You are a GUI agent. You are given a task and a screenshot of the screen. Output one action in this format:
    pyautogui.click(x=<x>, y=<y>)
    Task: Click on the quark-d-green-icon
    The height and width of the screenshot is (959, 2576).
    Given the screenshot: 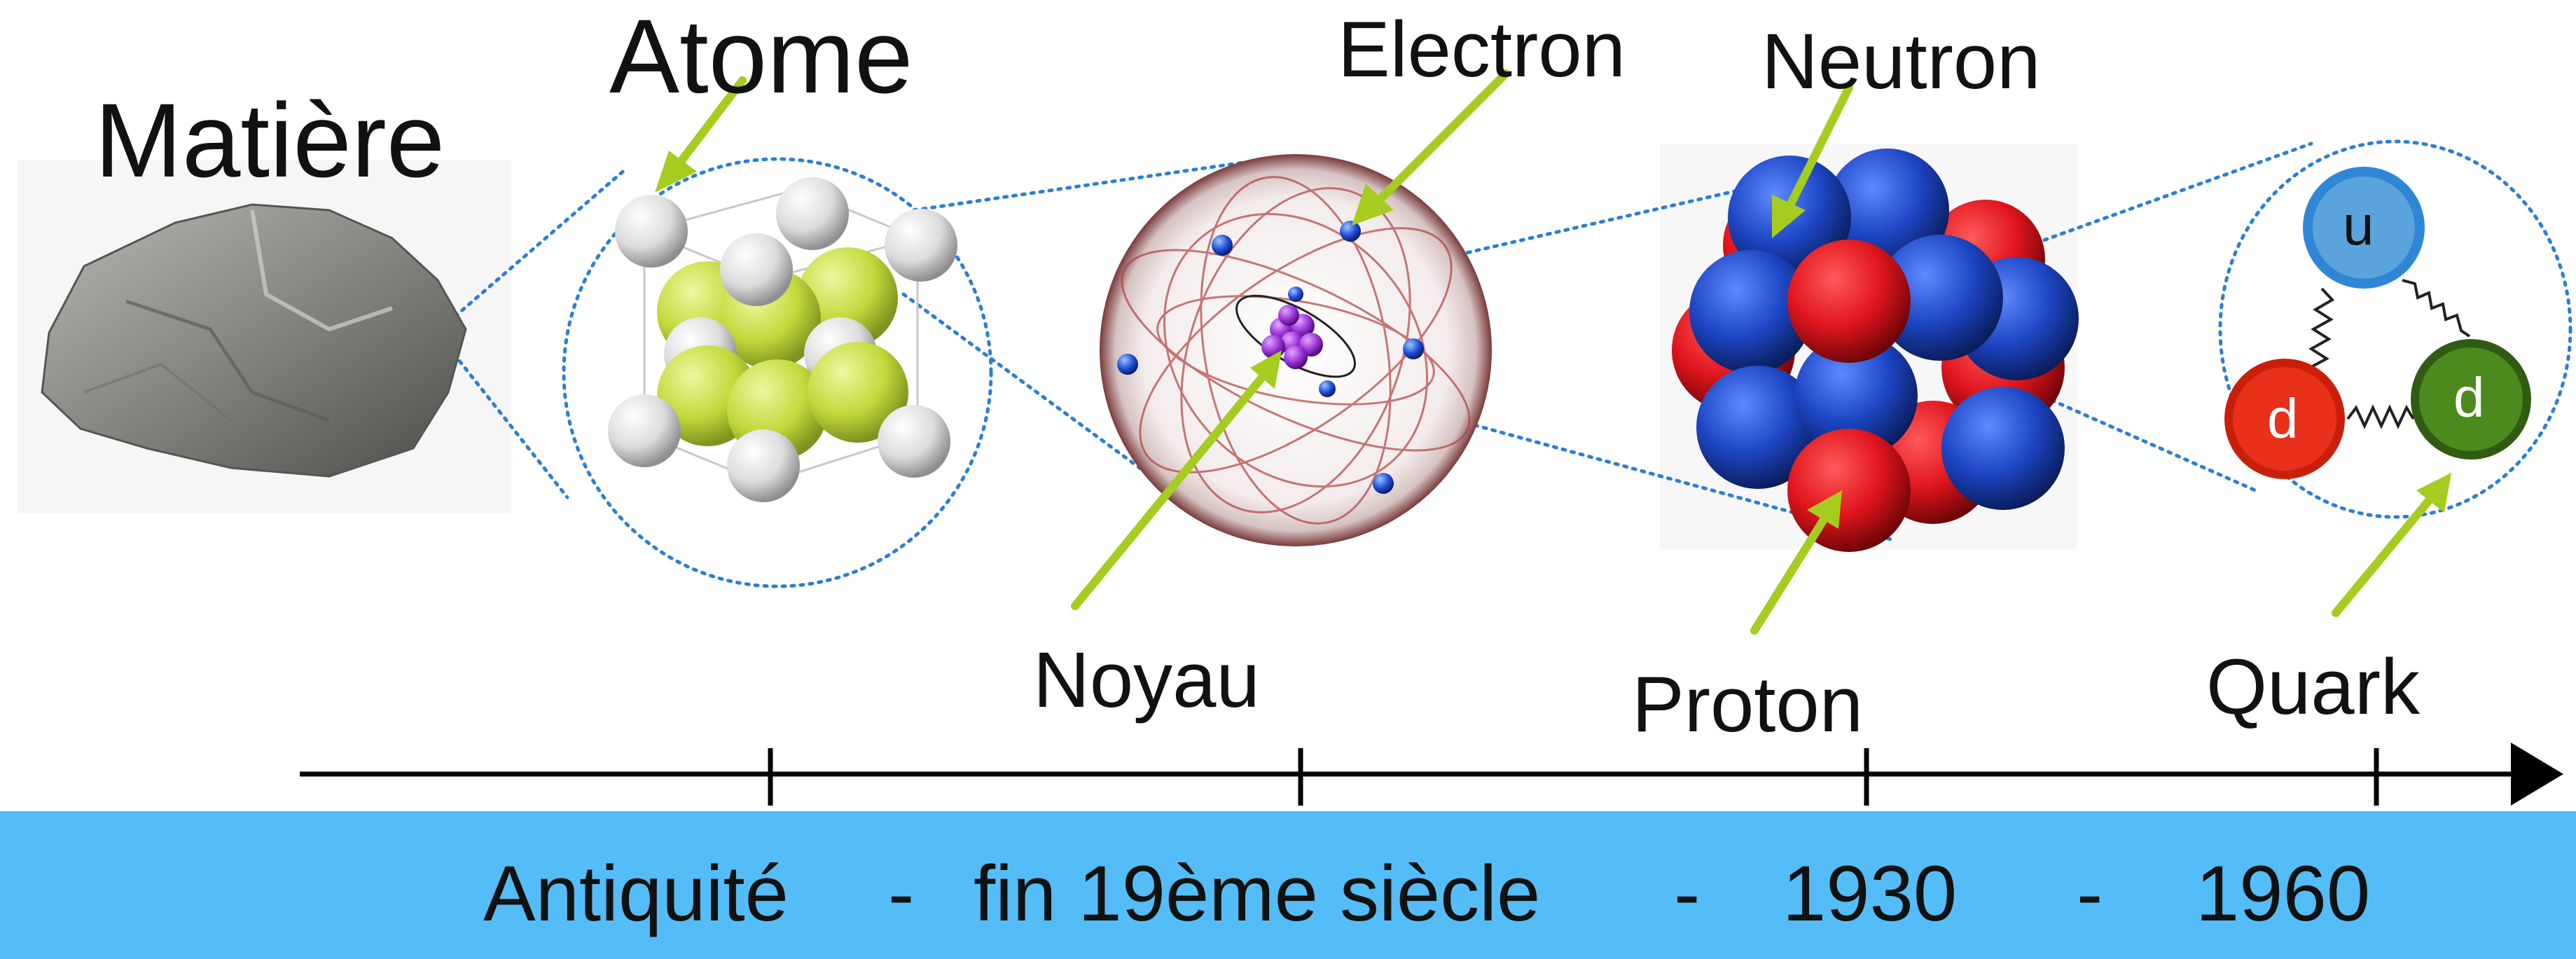 What is the action you would take?
    pyautogui.click(x=2471, y=399)
    